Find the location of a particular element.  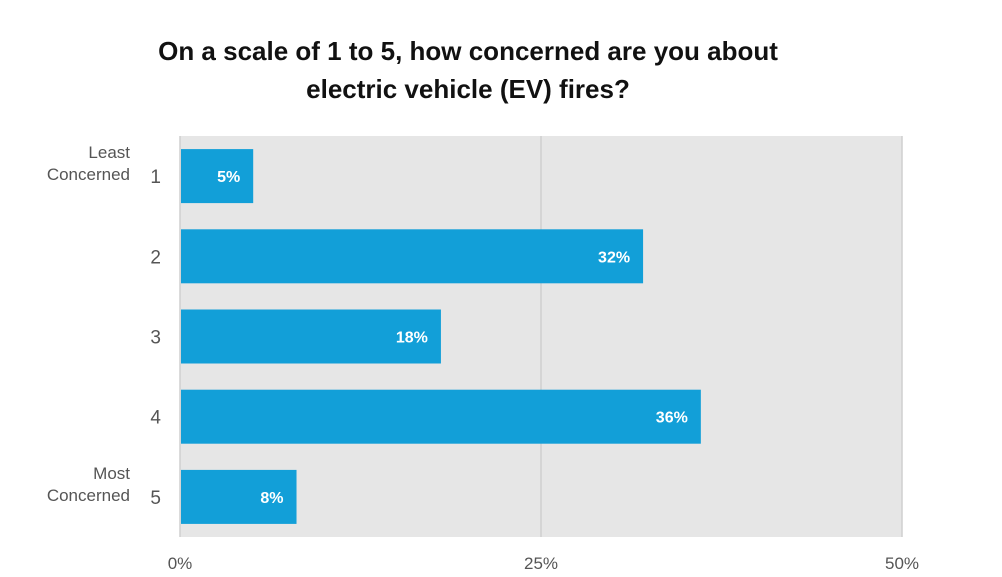

chart-title-line-2: electric vehicle (EV) fires? is located at coordinates (468, 89).